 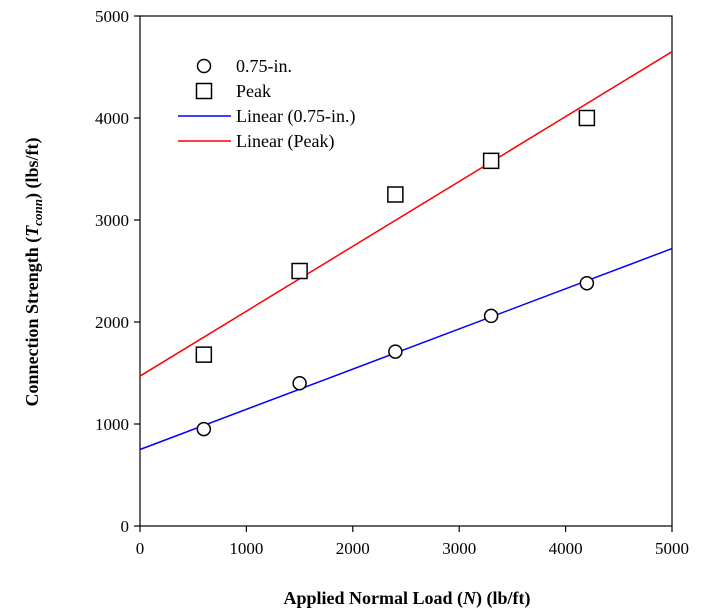 What do you see at coordinates (246, 548) in the screenshot?
I see `x-tick-label: 1000` at bounding box center [246, 548].